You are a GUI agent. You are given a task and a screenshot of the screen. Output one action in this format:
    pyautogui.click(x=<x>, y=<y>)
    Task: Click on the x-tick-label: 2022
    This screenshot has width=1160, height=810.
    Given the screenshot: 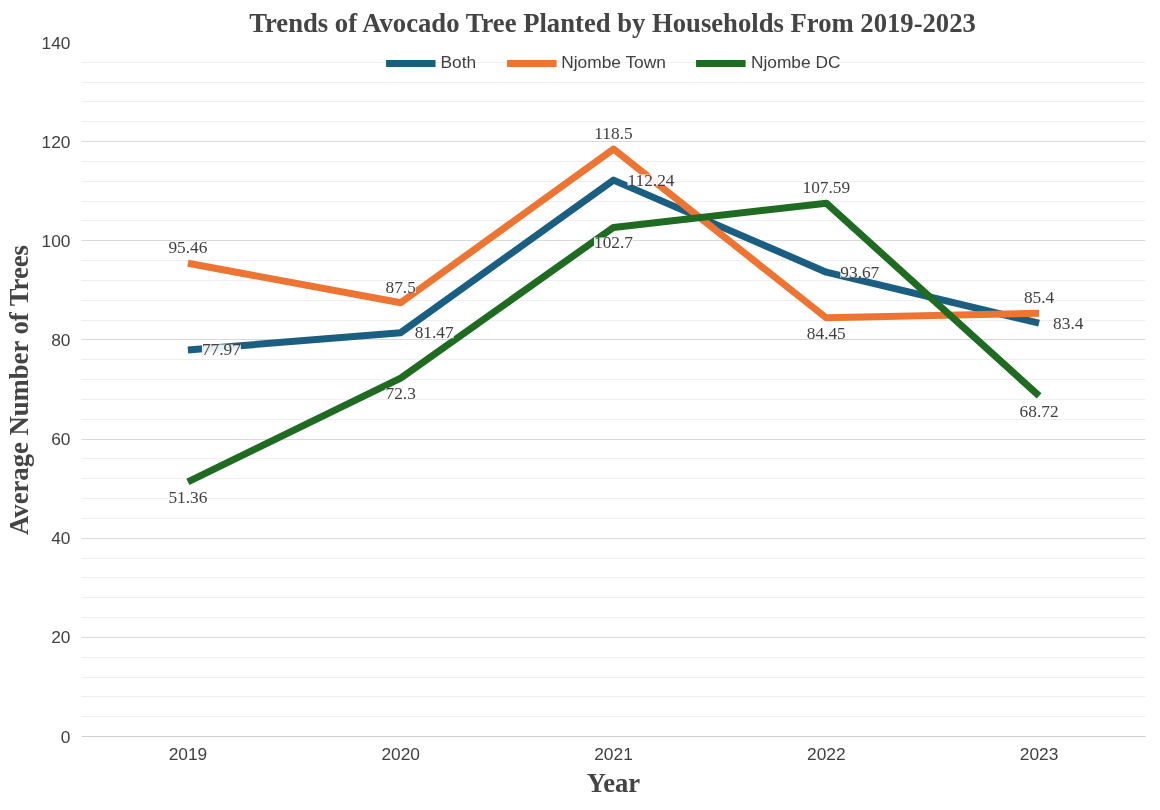 What is the action you would take?
    pyautogui.click(x=826, y=753)
    